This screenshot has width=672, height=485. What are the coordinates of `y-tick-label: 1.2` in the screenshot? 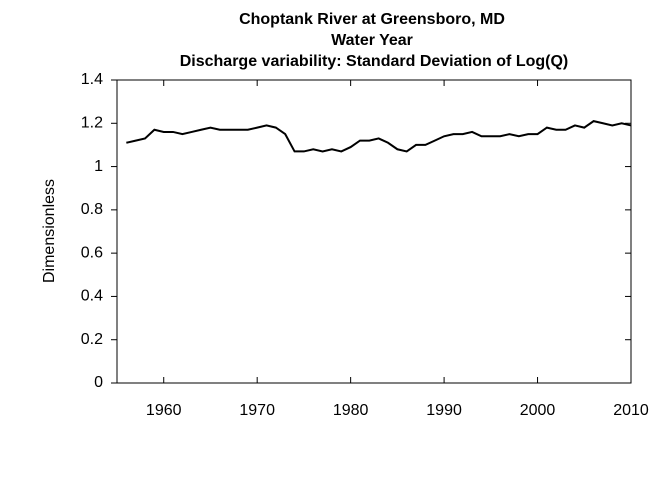 It's located at (92, 123).